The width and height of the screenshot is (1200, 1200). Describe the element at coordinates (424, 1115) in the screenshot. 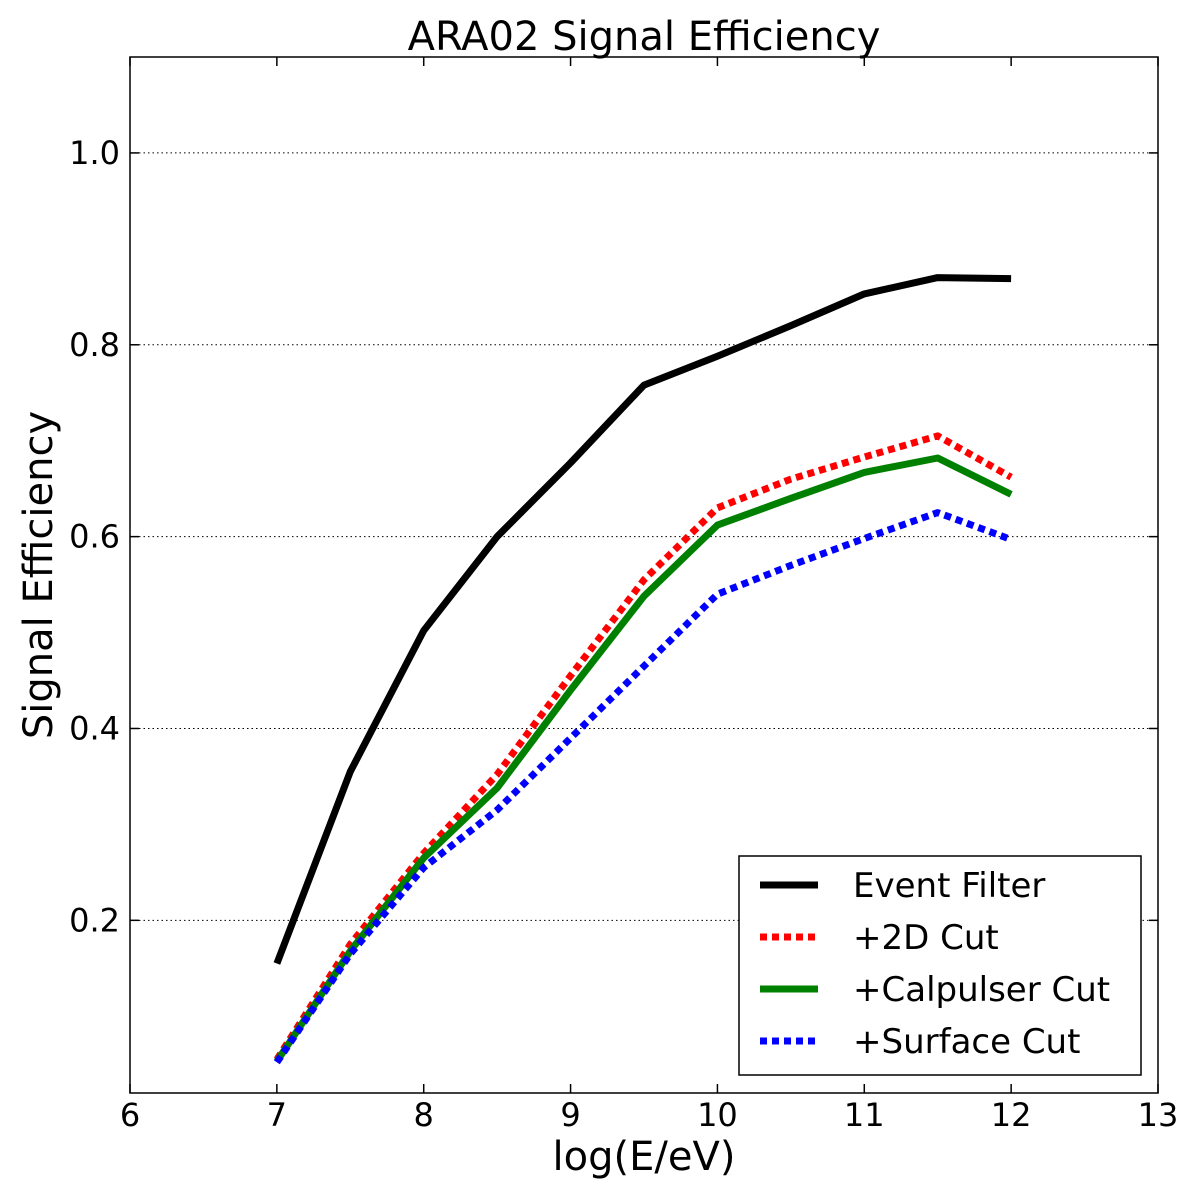

I see `x-tick-label: 8` at that location.